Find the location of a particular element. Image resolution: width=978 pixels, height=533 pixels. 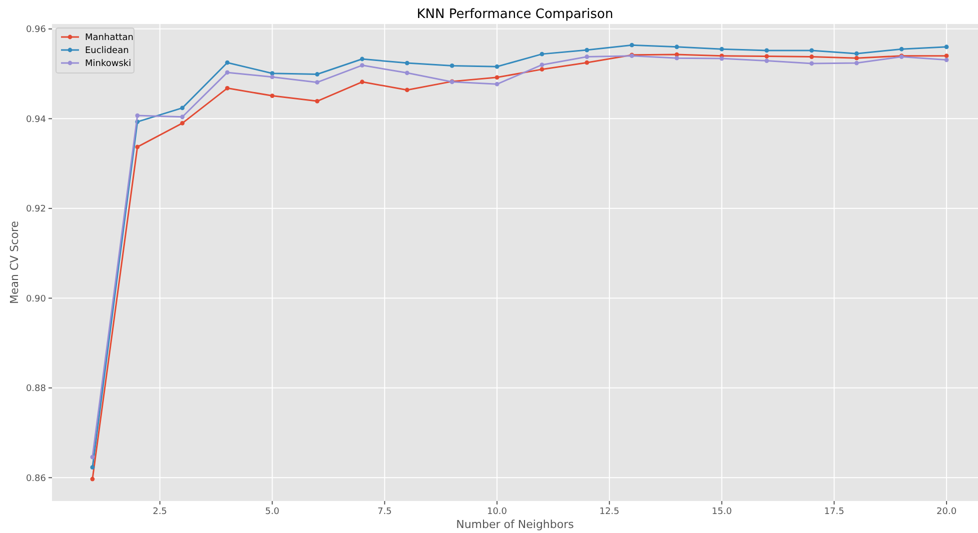

x-tick-label: 15.0 is located at coordinates (722, 512).